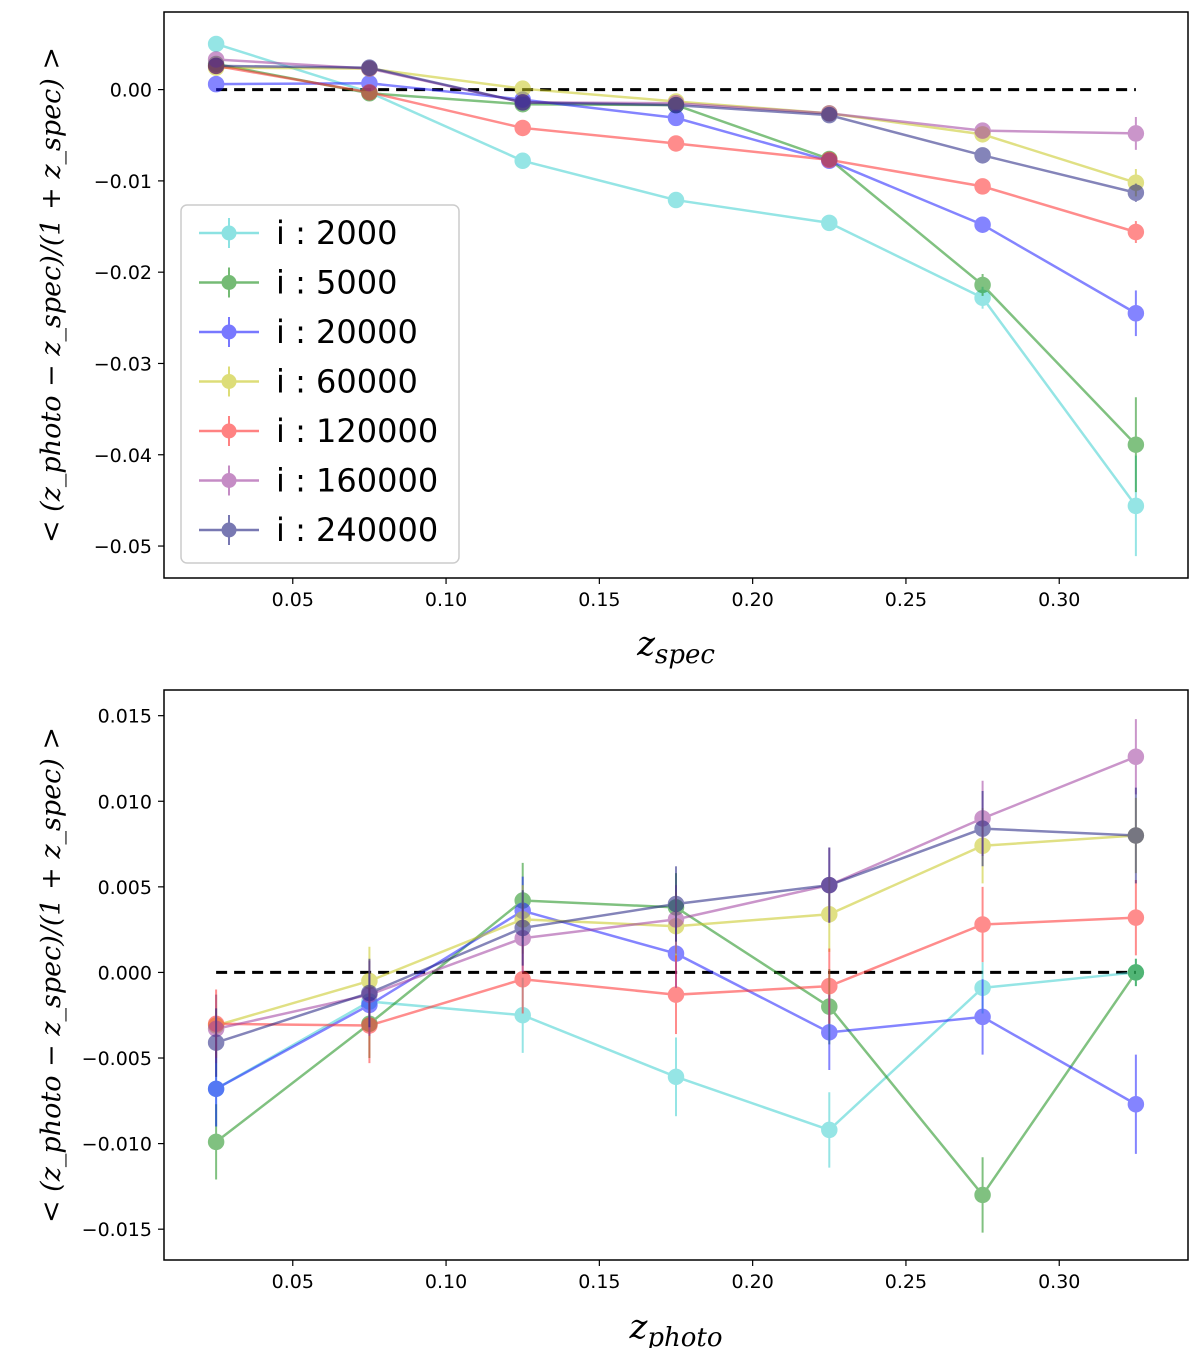 Image resolution: width=1200 pixels, height=1348 pixels. Describe the element at coordinates (357, 431) in the screenshot. I see `legend-label: i : 120000` at that location.